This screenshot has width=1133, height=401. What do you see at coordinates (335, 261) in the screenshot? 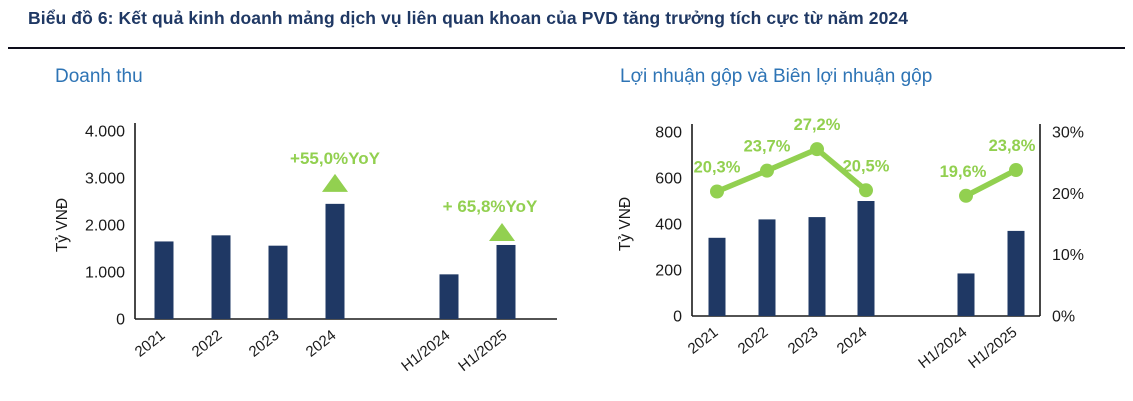
I see `revenue-bar-2024` at bounding box center [335, 261].